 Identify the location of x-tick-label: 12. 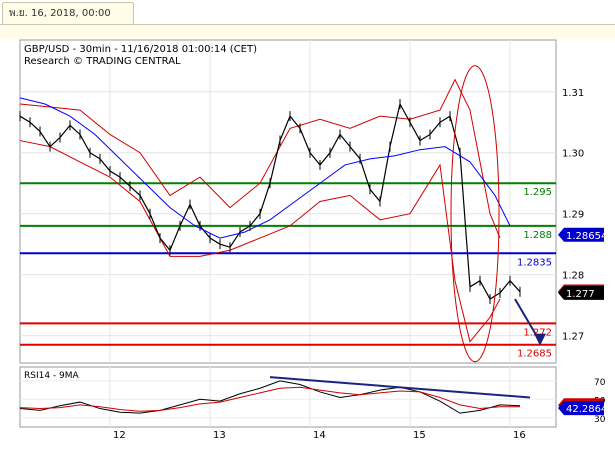
(119, 435).